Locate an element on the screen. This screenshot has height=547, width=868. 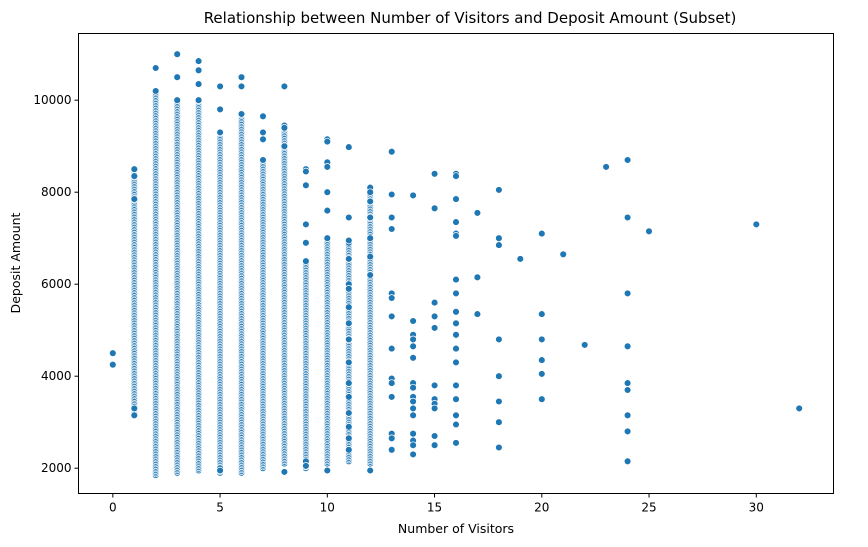
y-tick-label: 4000 is located at coordinates (56, 376).